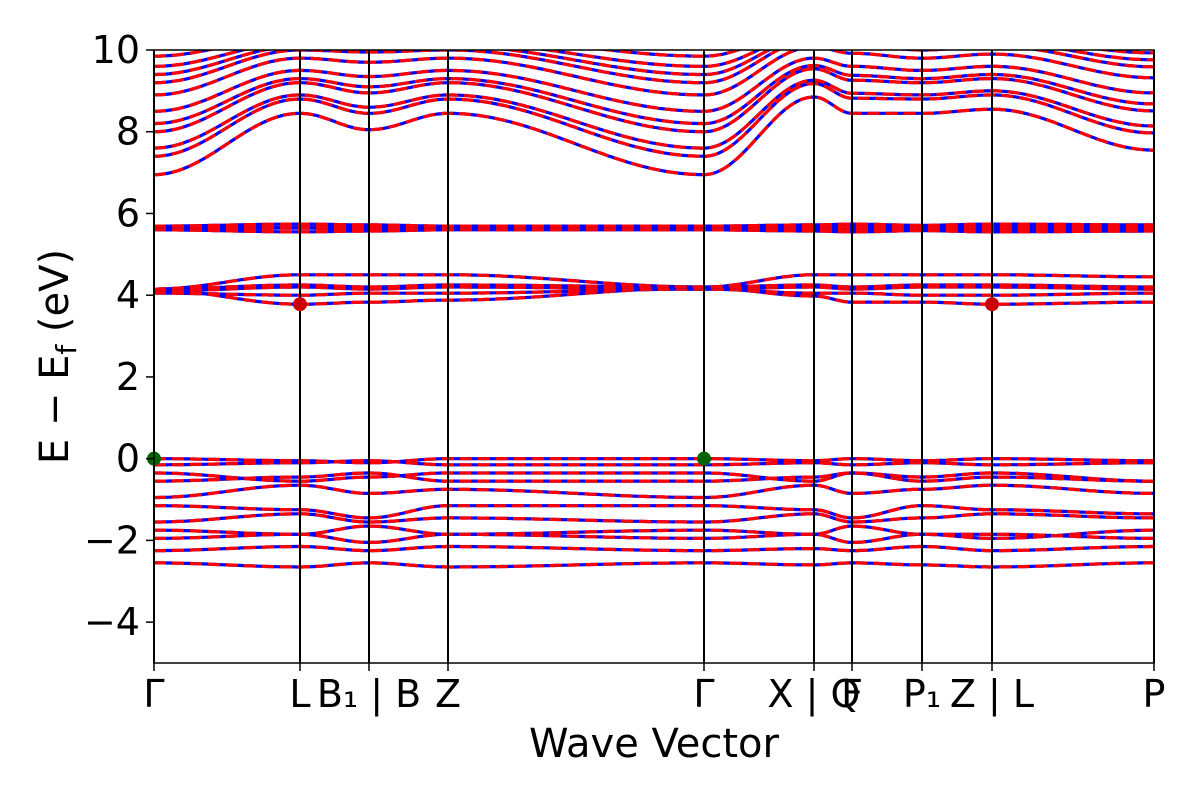 Image resolution: width=1200 pixels, height=800 pixels. What do you see at coordinates (299, 694) in the screenshot?
I see `x-tick-label: L` at bounding box center [299, 694].